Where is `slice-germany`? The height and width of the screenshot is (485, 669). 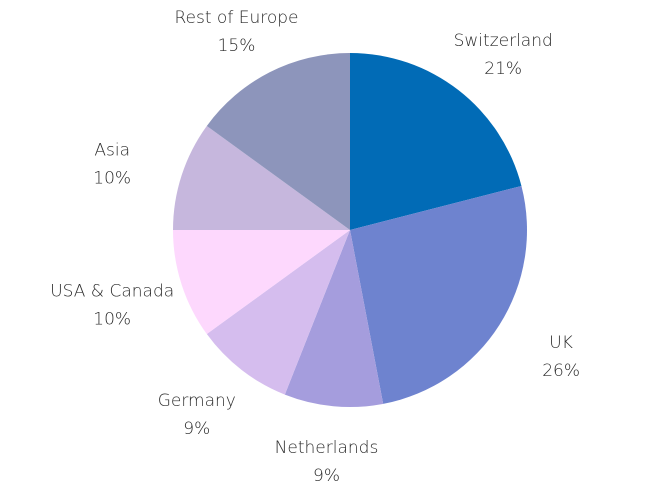 slice-germany is located at coordinates (278, 312).